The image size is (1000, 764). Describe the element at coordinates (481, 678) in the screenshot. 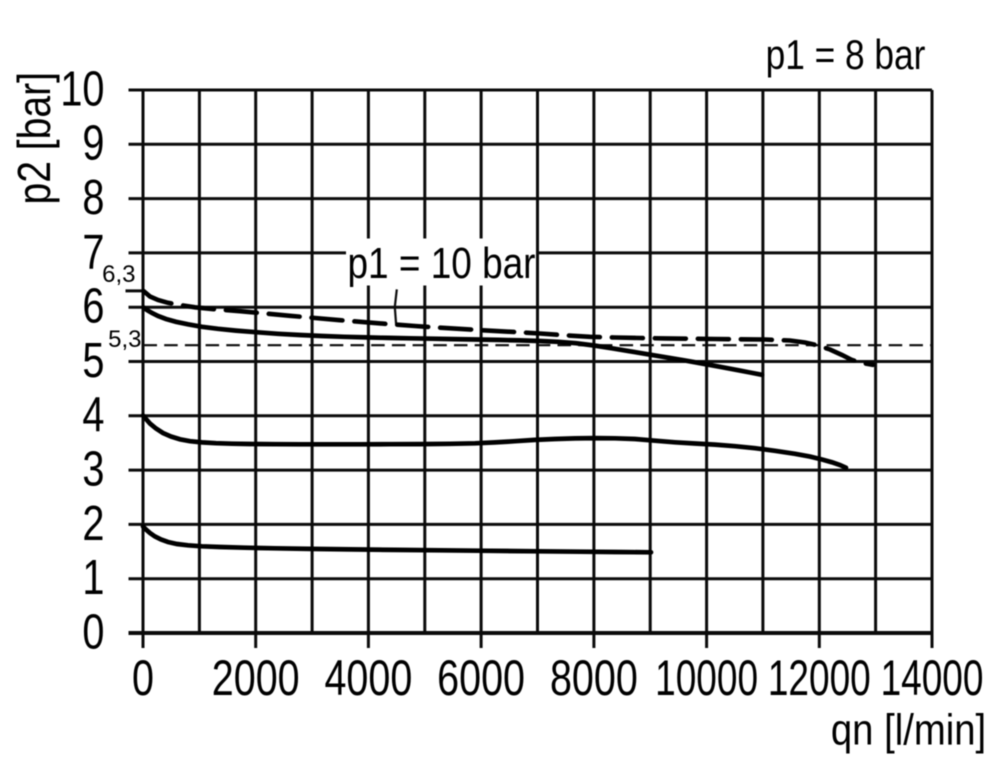

I see `svg-text: 6000` at that location.